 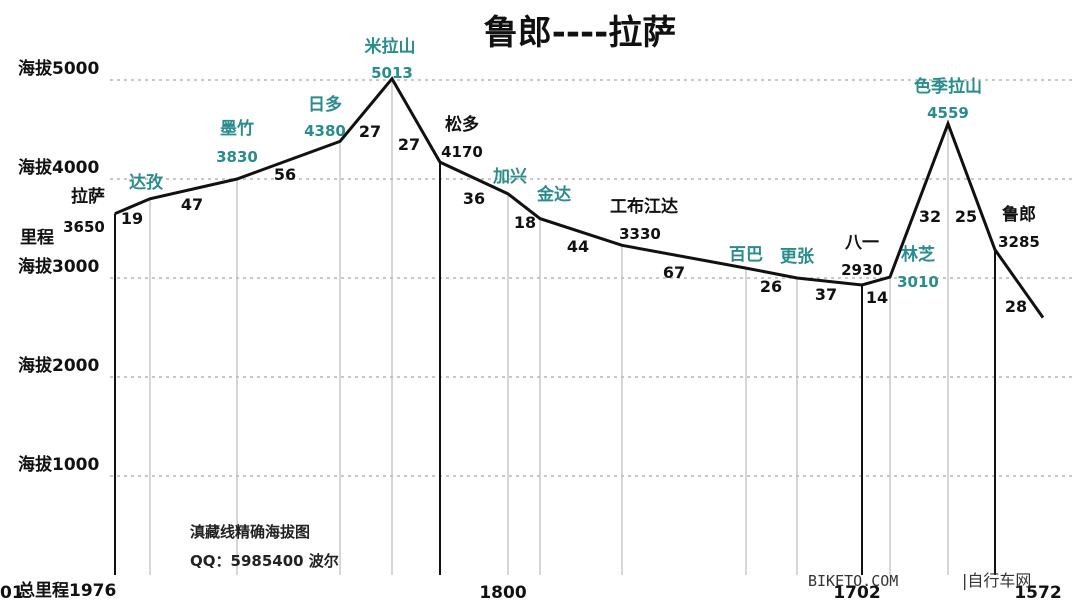 I want to click on station-elevation: 3650, so click(x=84, y=227).